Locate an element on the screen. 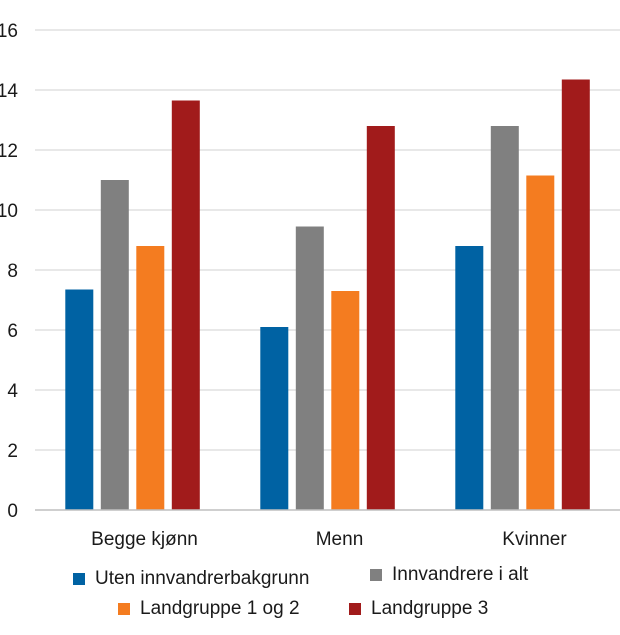 The width and height of the screenshot is (620, 635). legend-item-landgruppe-3: Landgruppe 3 is located at coordinates (418, 609).